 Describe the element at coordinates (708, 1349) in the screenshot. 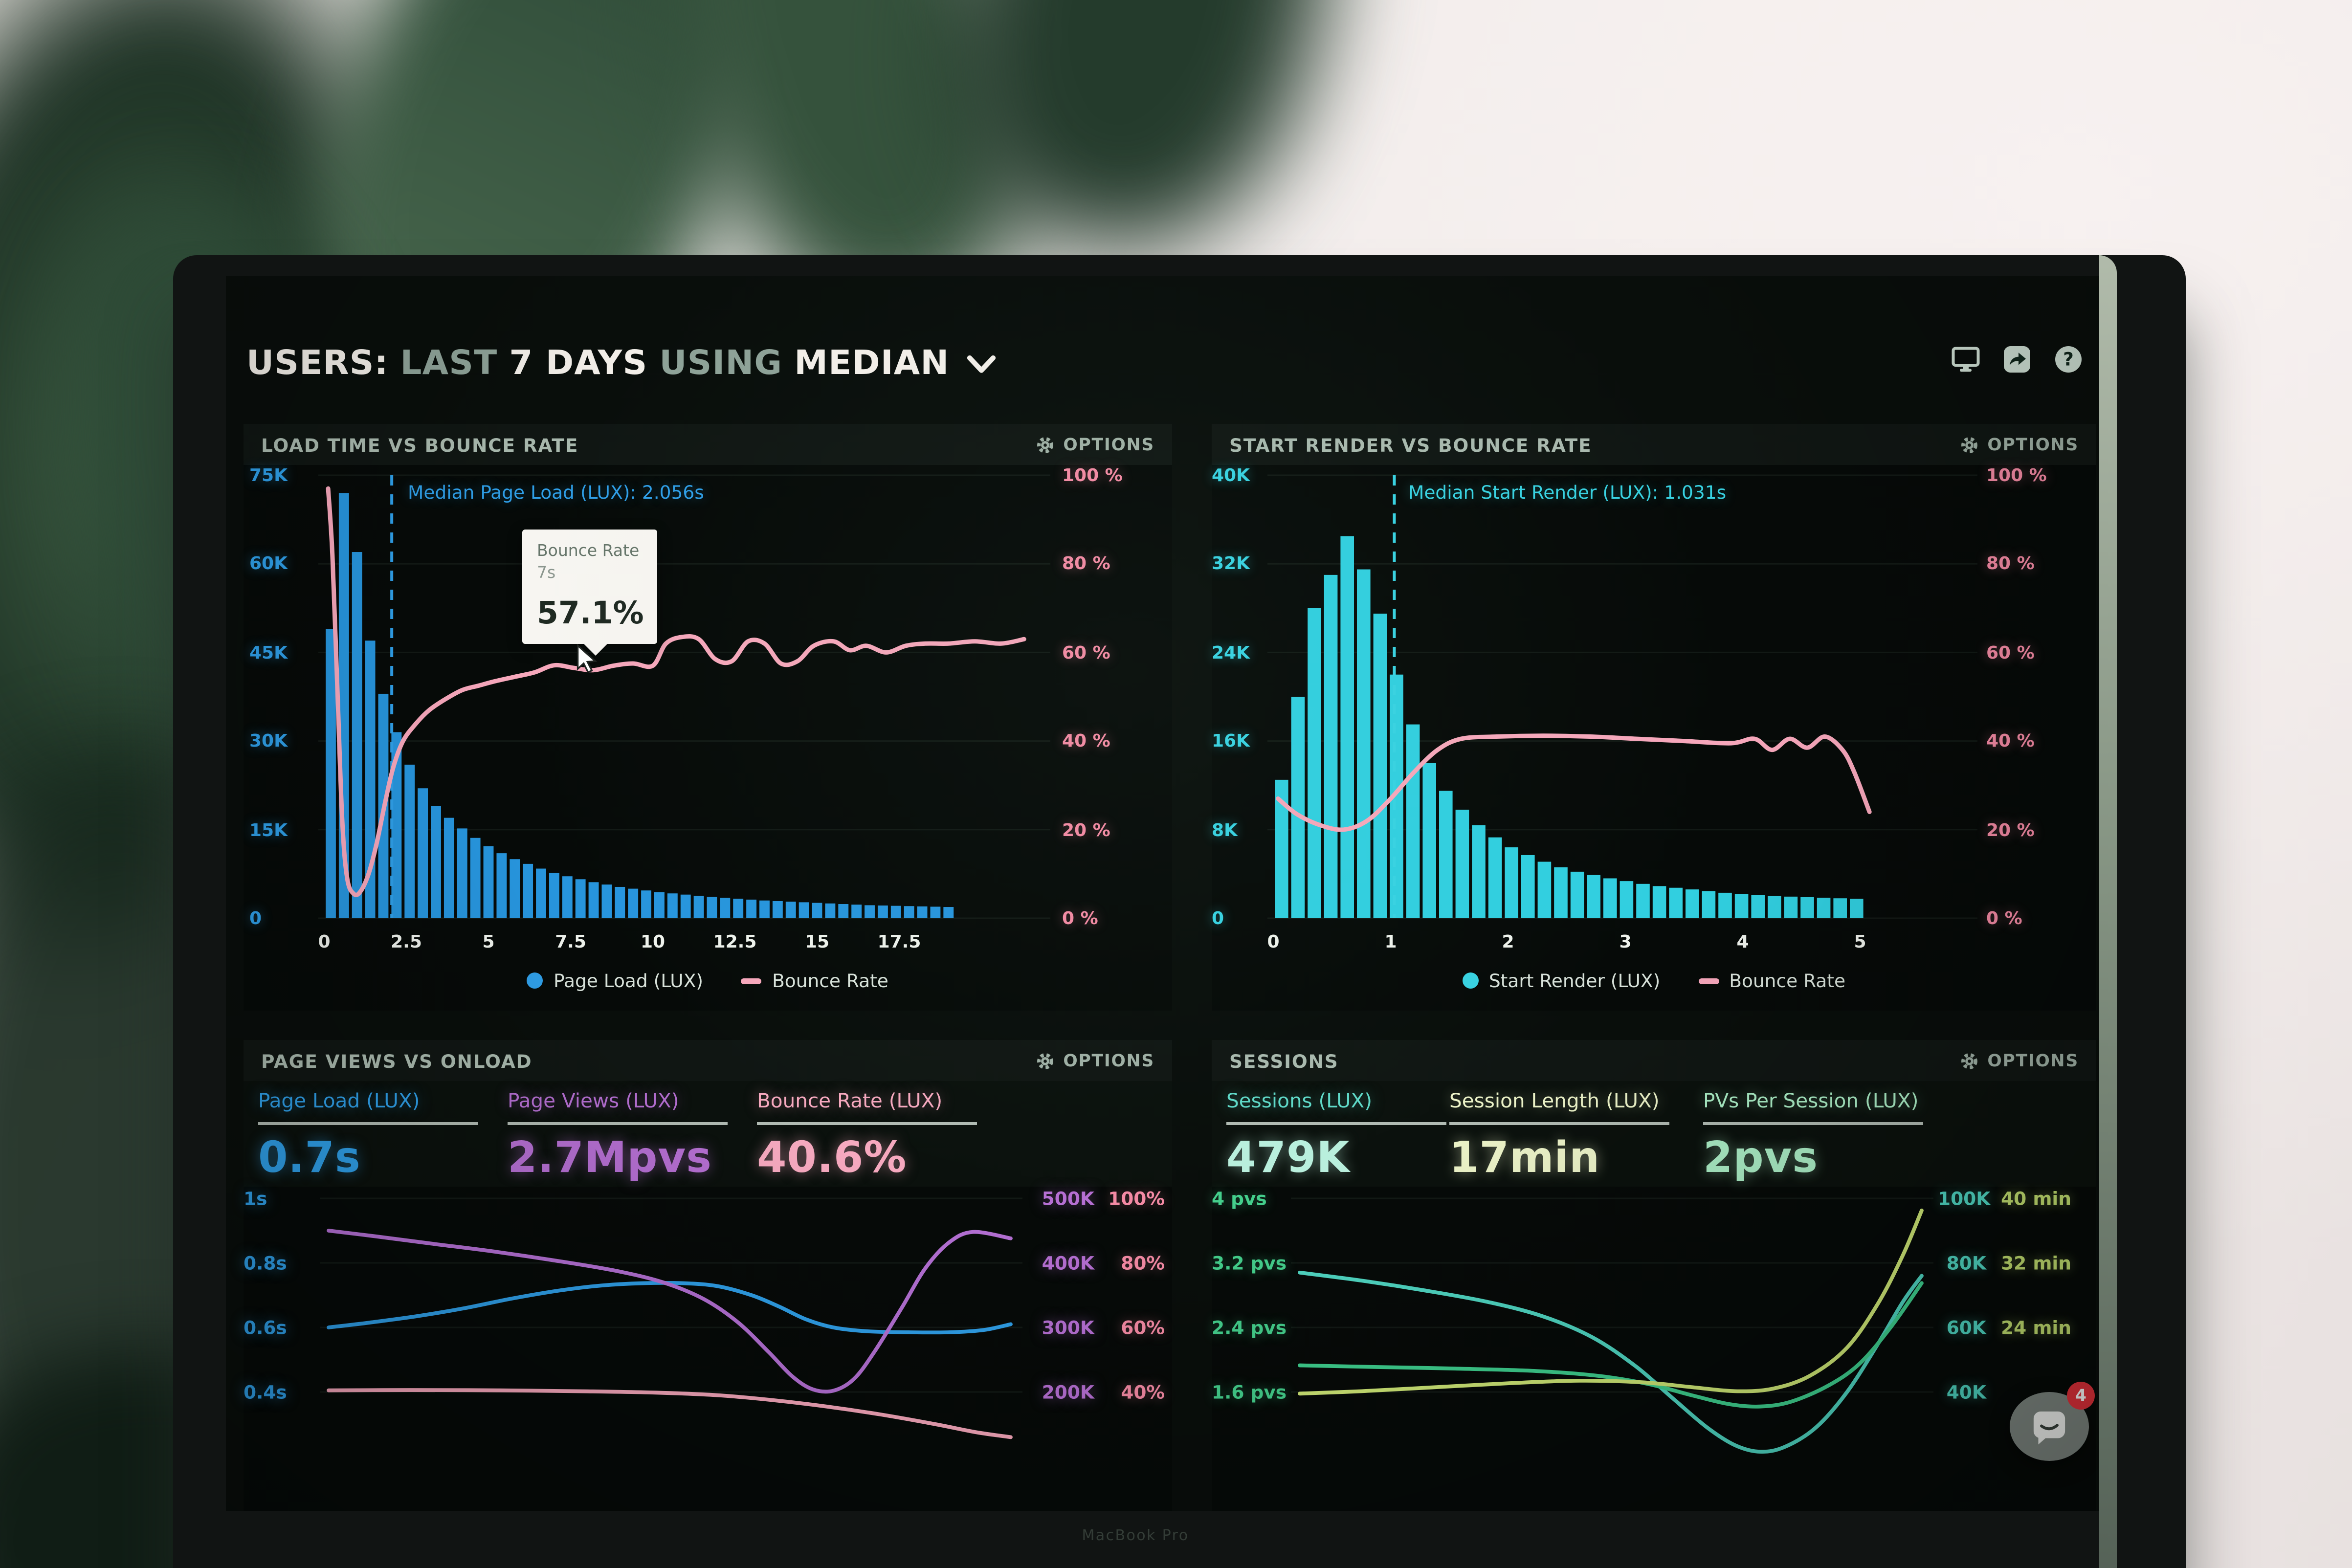

I see `page-views-chart-canvas` at that location.